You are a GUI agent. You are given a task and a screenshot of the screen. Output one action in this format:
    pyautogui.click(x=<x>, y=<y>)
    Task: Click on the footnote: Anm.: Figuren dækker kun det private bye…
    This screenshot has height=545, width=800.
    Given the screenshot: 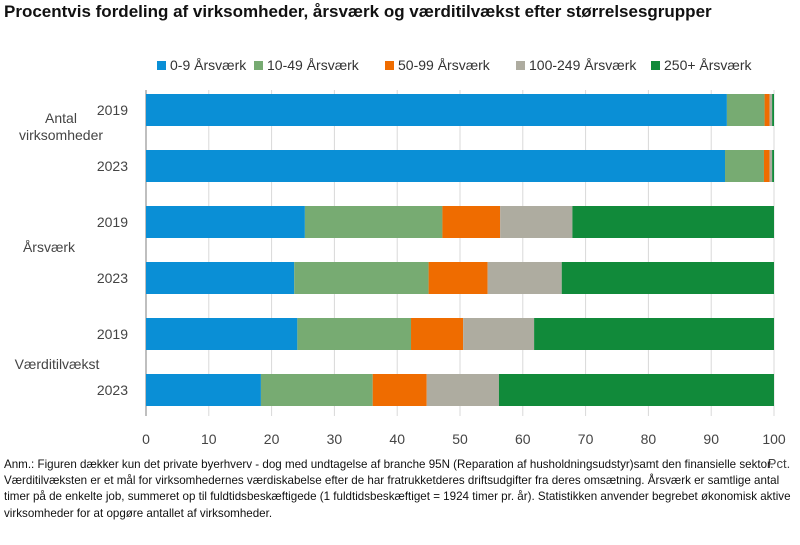 What is the action you would take?
    pyautogui.click(x=397, y=489)
    